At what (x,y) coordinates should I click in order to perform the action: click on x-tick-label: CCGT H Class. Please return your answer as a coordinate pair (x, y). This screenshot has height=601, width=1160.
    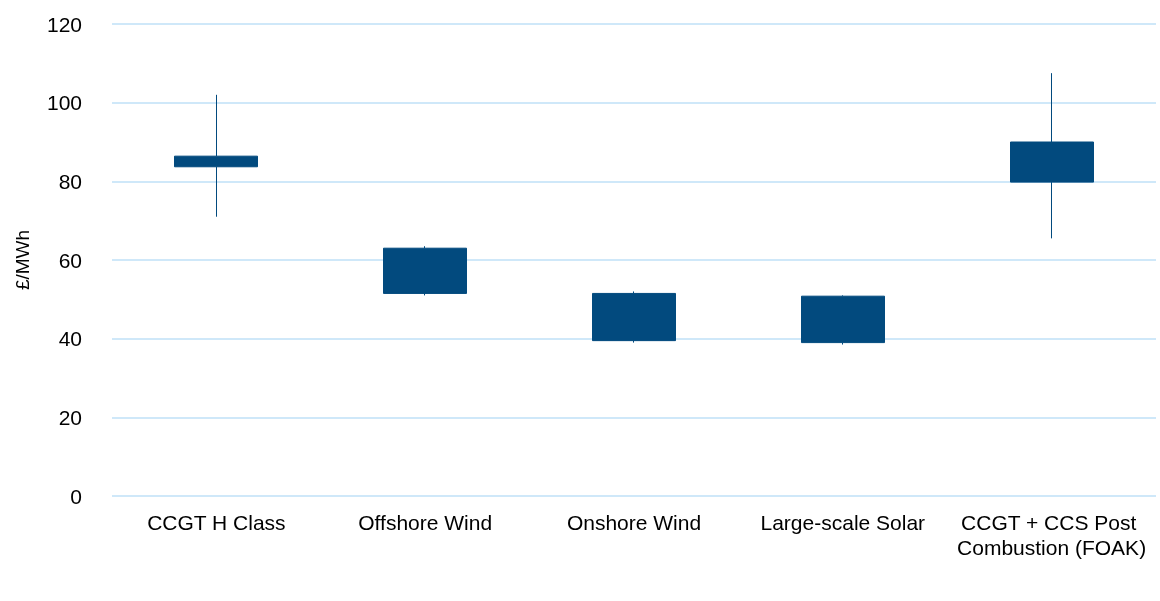
    Looking at the image, I should click on (216, 522).